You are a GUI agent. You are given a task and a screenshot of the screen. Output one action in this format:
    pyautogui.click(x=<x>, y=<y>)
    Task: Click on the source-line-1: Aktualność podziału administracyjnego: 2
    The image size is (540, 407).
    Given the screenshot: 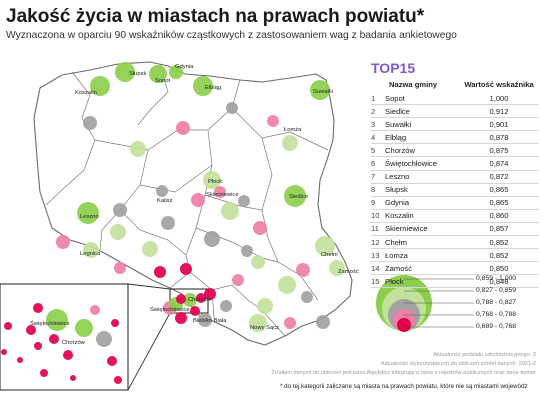 What is the action you would take?
    pyautogui.click(x=484, y=355)
    